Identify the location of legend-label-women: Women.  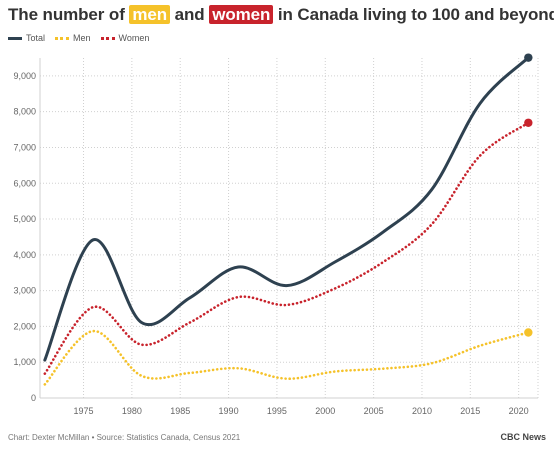
(134, 38).